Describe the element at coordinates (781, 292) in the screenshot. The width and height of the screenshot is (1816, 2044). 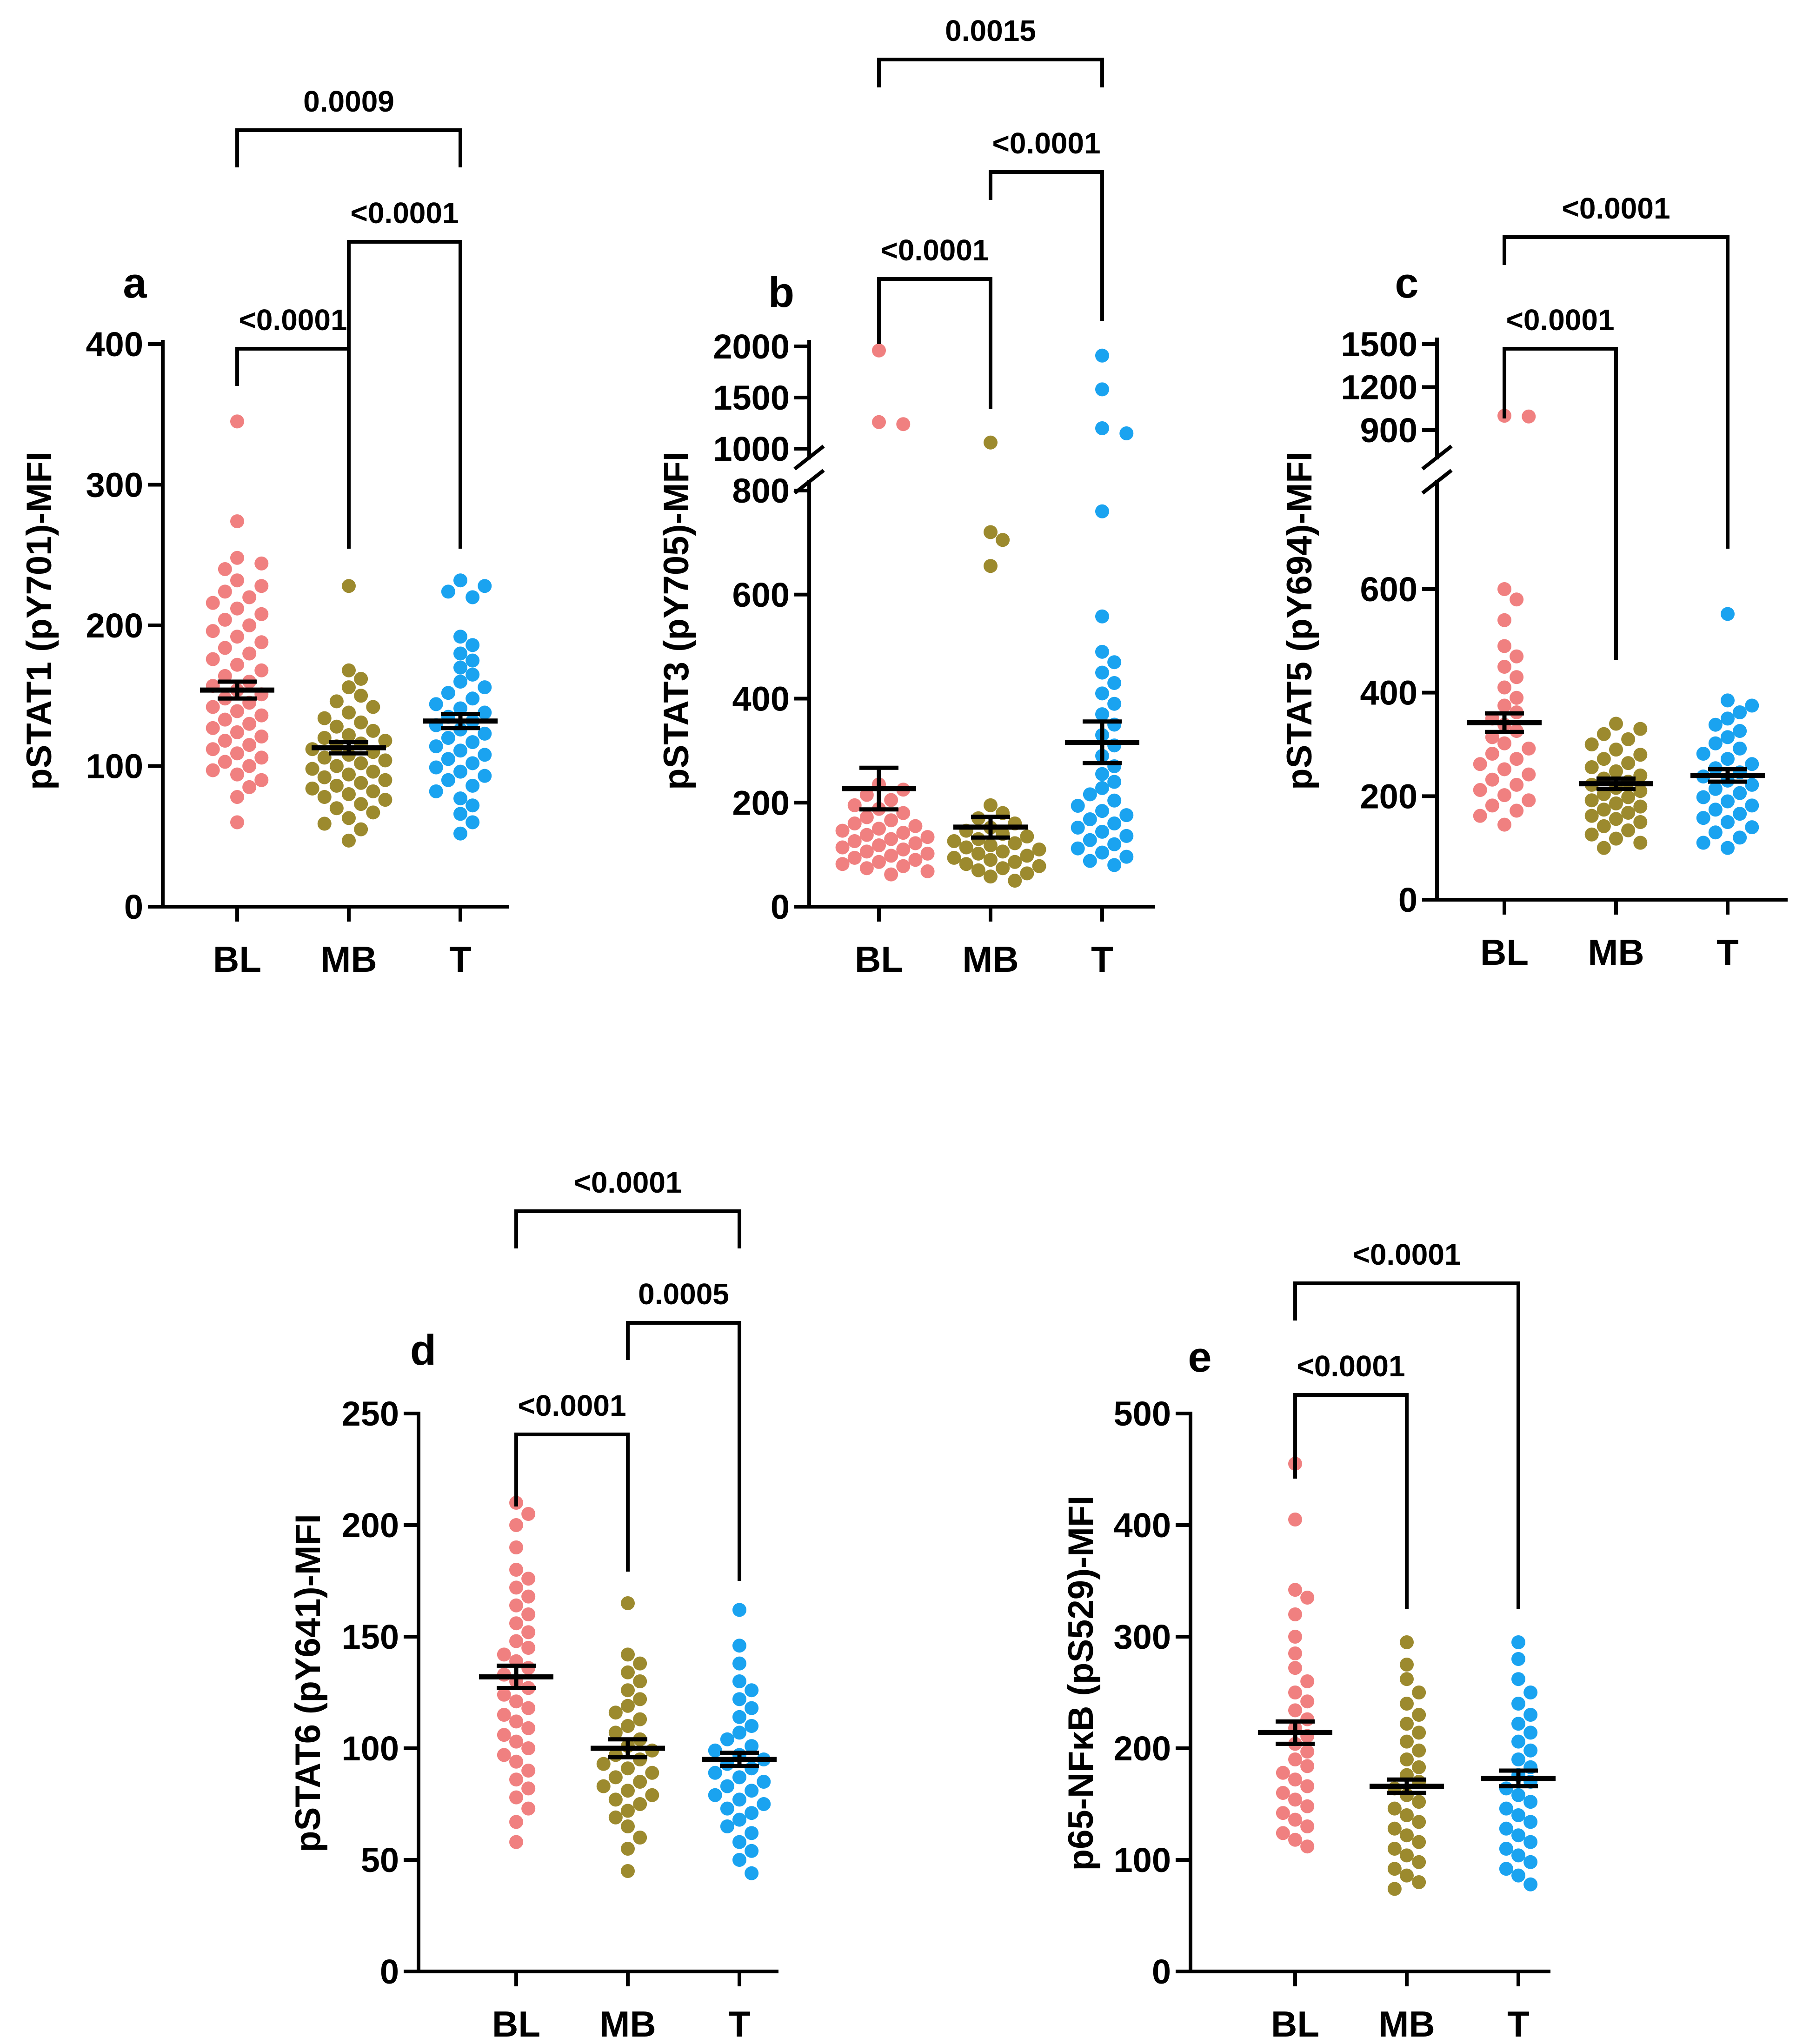
I see `panel-b-letter: b` at that location.